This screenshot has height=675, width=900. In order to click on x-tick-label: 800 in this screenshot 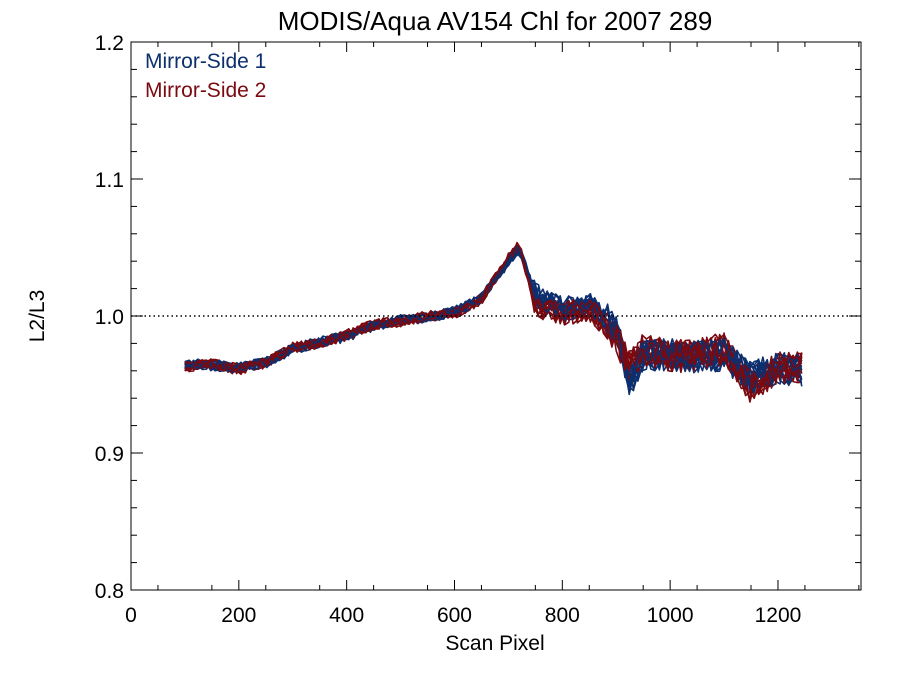, I will do `click(562, 615)`.